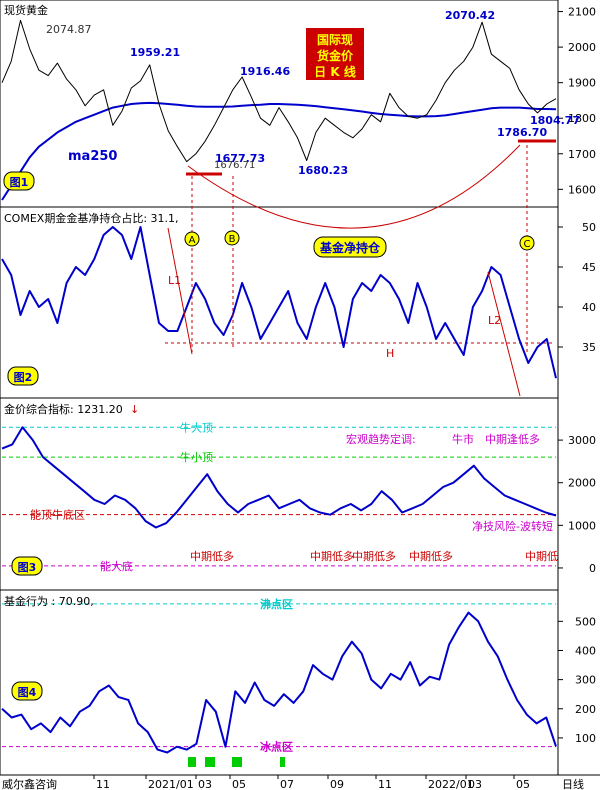 Image resolution: width=600 pixels, height=790 pixels. I want to click on y-tick-3-2: 300, so click(585, 680).